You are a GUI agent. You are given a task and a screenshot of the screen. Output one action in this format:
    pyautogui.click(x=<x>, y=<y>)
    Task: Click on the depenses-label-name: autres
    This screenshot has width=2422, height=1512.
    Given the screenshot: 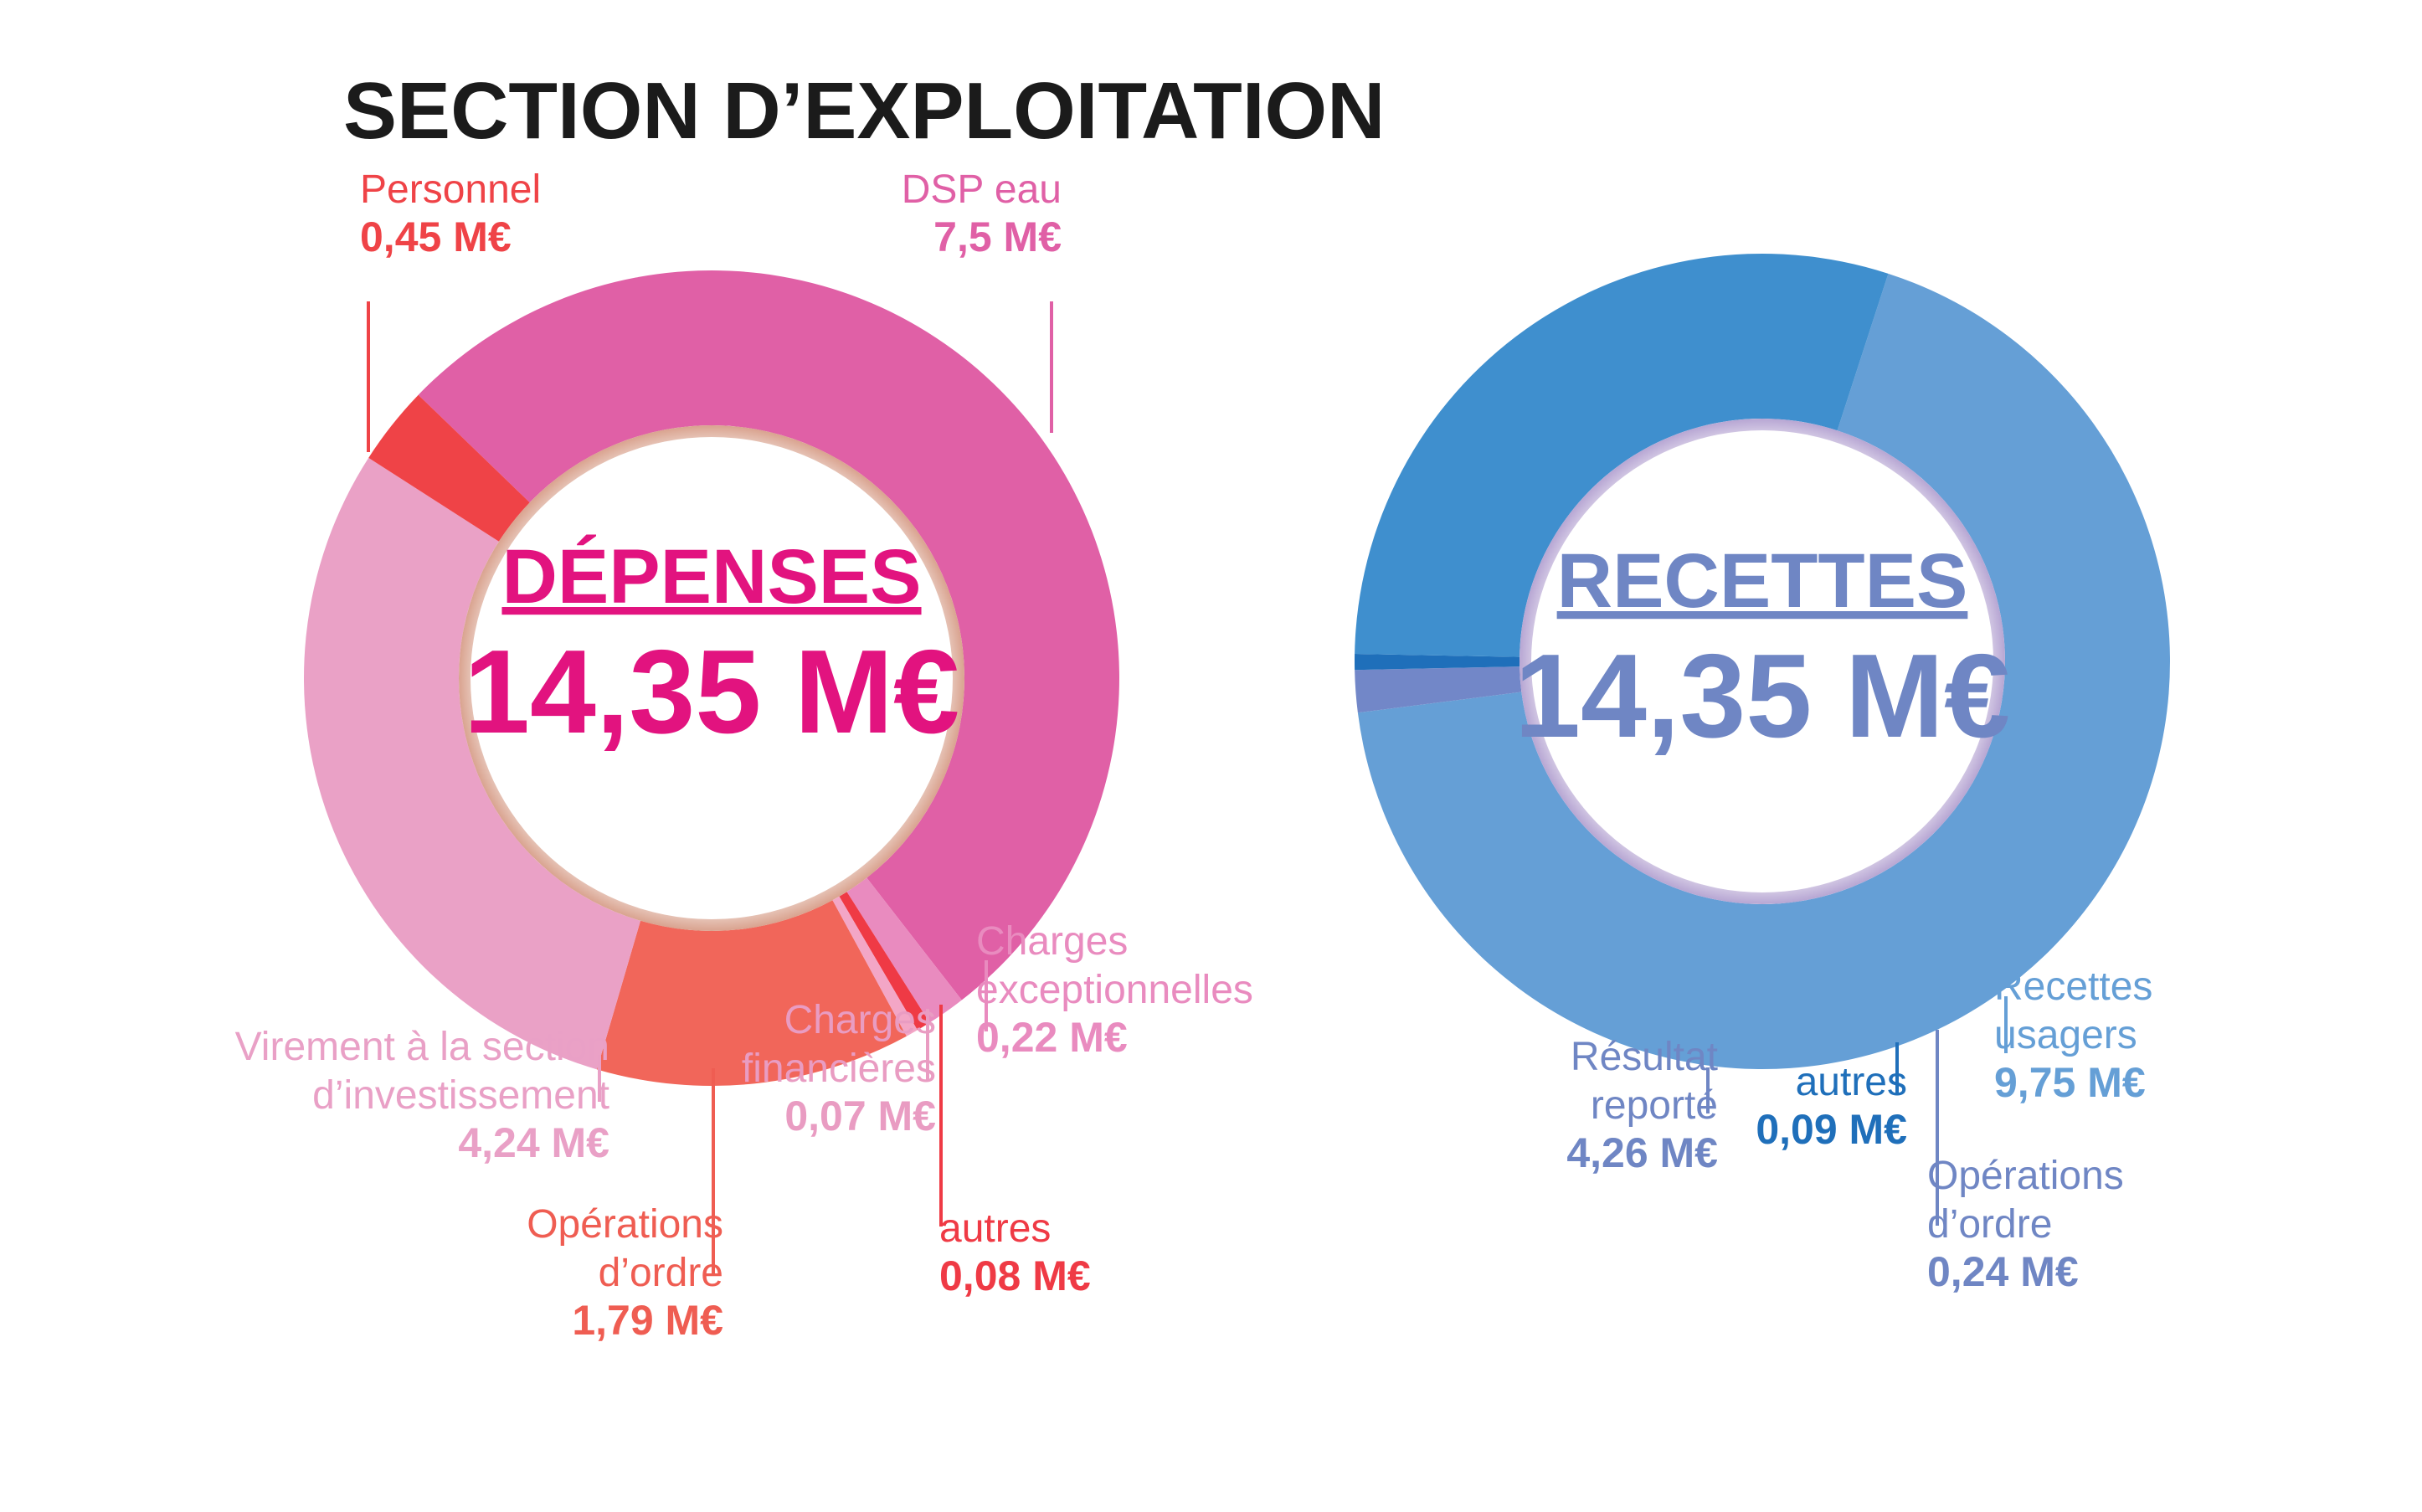 What is the action you would take?
    pyautogui.click(x=995, y=1228)
    